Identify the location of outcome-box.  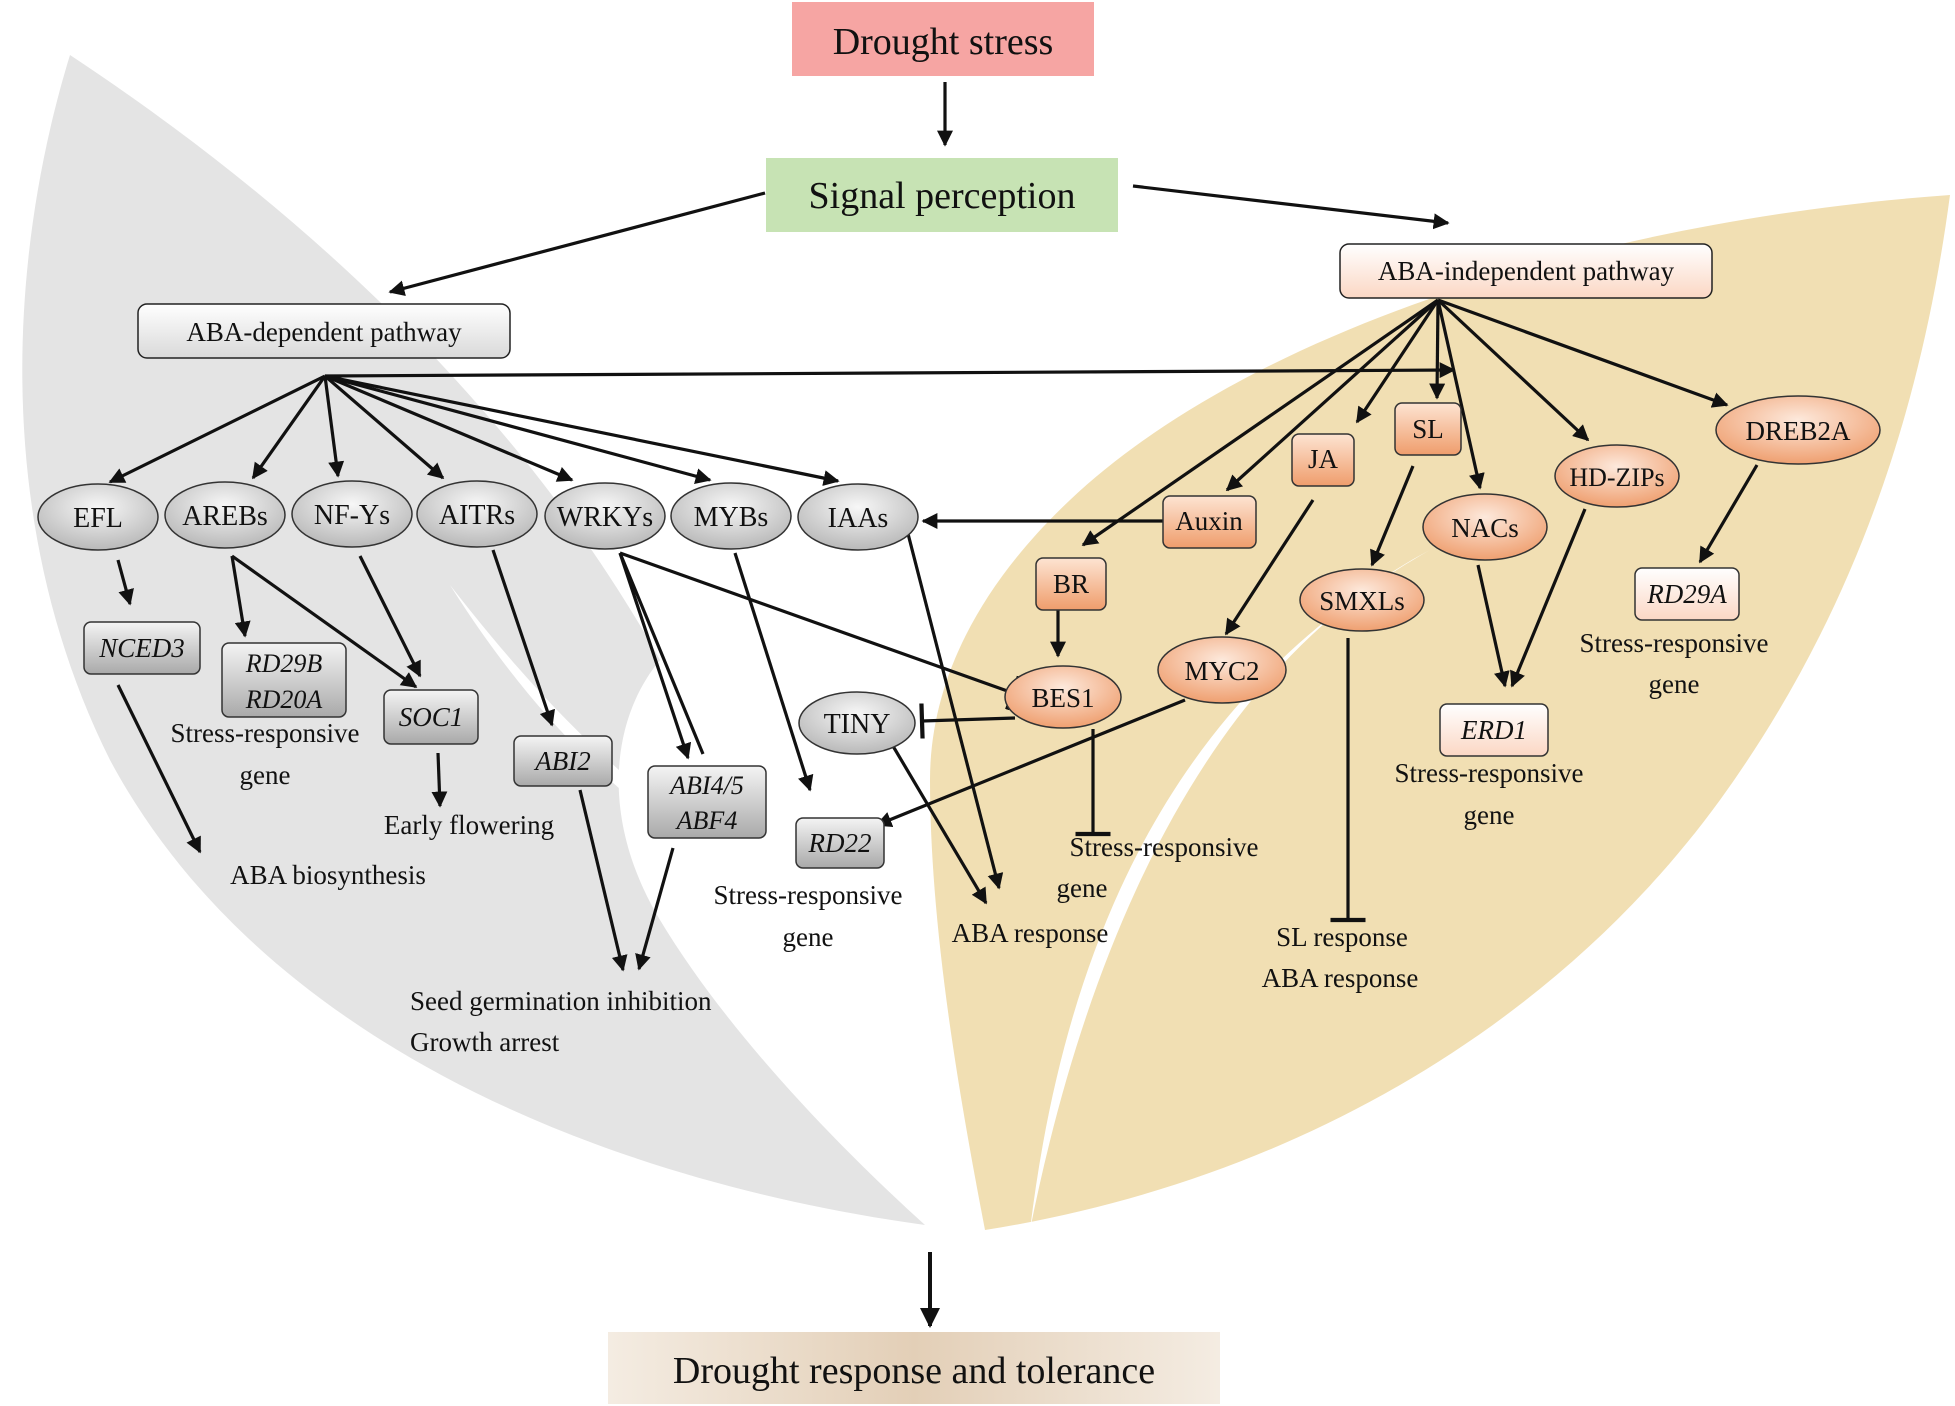
(914, 1368).